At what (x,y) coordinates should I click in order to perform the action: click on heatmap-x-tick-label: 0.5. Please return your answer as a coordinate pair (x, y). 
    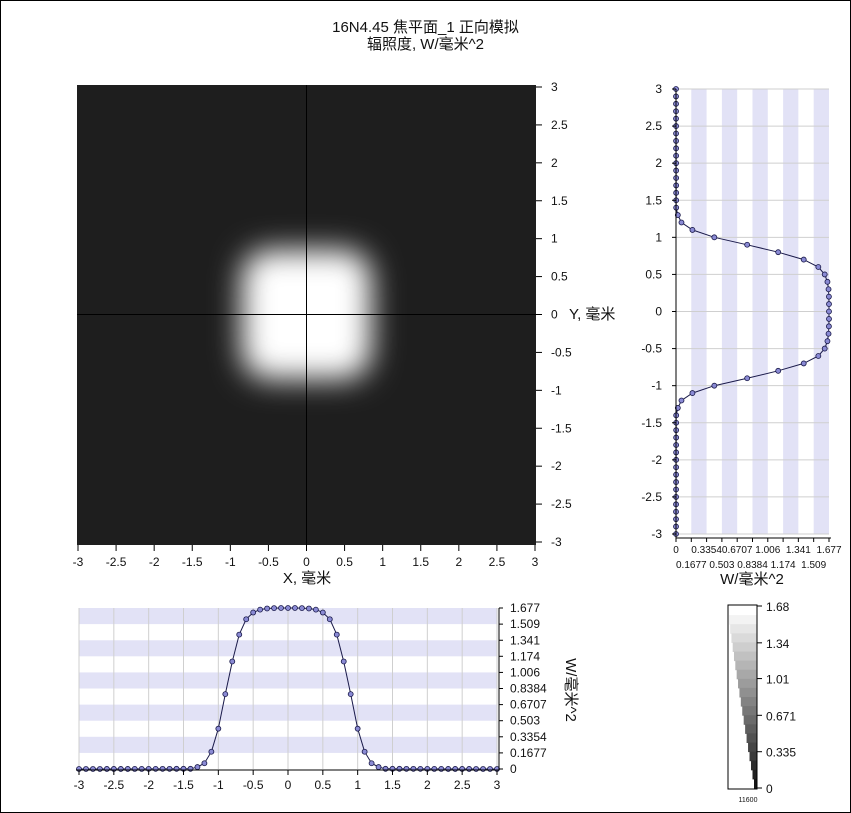
    Looking at the image, I should click on (344, 562).